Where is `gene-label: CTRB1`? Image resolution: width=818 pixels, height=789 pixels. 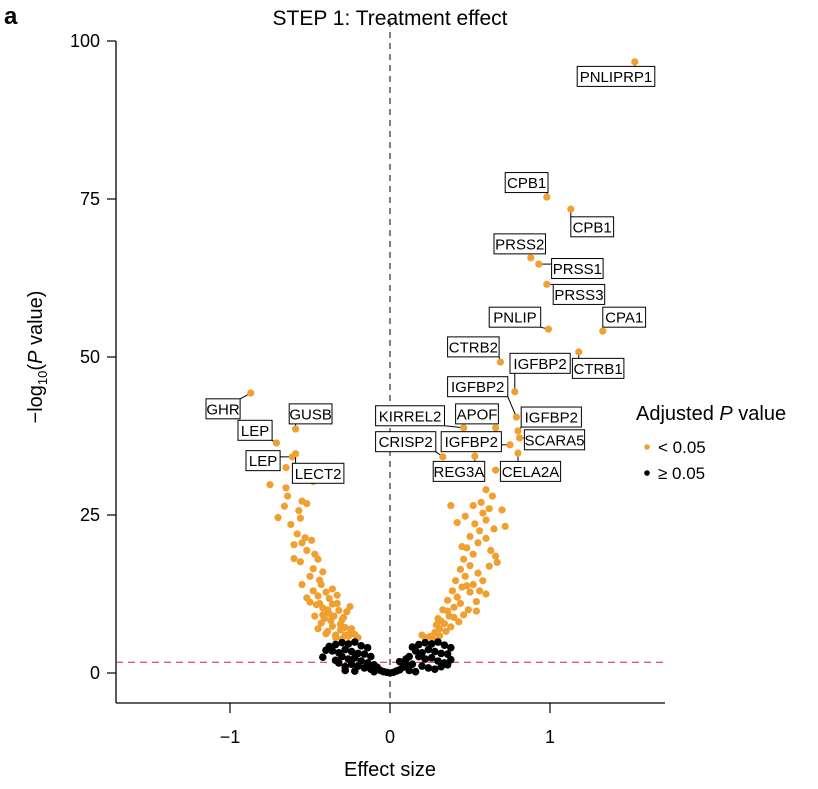 gene-label: CTRB1 is located at coordinates (598, 369).